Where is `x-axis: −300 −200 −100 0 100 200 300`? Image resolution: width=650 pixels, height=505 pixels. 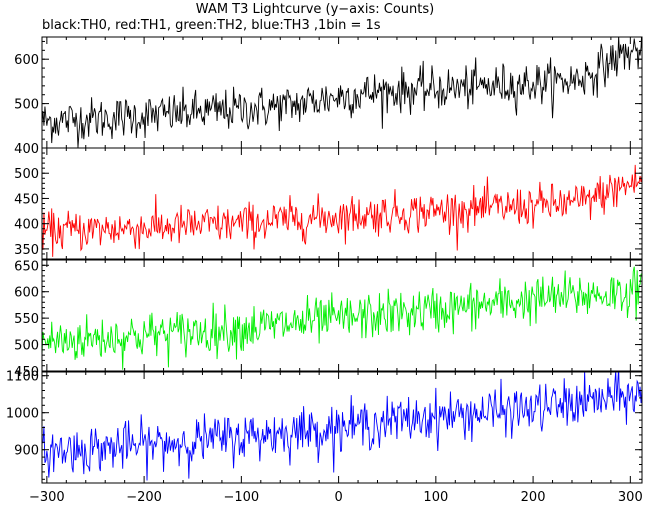 x-axis: −300 −200 −100 0 100 200 300 is located at coordinates (336, 497).